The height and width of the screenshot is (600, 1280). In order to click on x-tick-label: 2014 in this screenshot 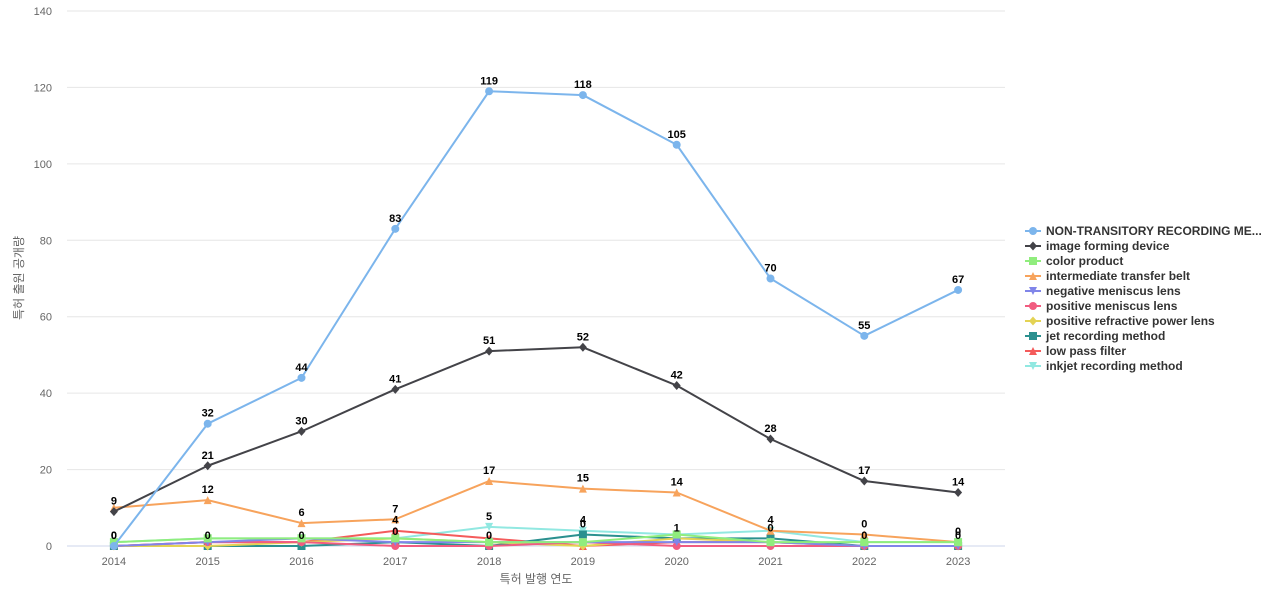, I will do `click(114, 562)`.